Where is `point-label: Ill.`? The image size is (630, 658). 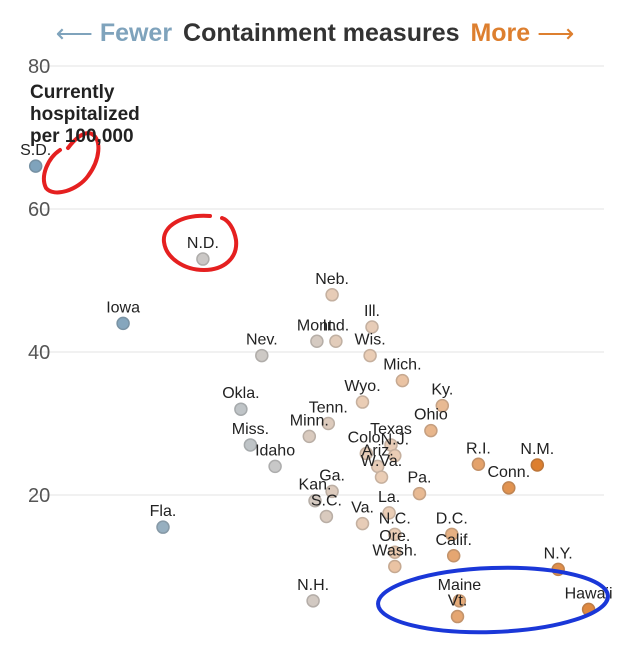 point-label: Ill. is located at coordinates (372, 311).